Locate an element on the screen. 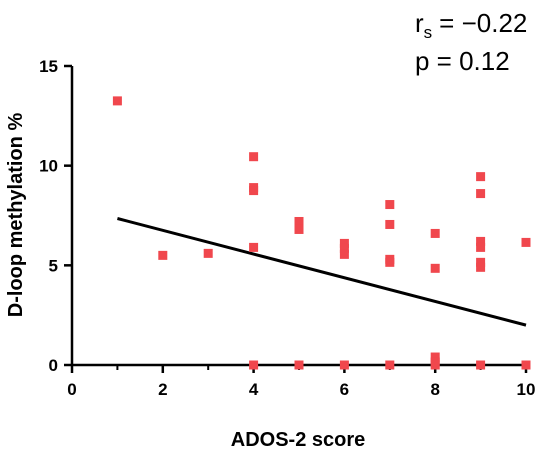 The image size is (550, 457). correlation-r-label: r is located at coordinates (419, 23).